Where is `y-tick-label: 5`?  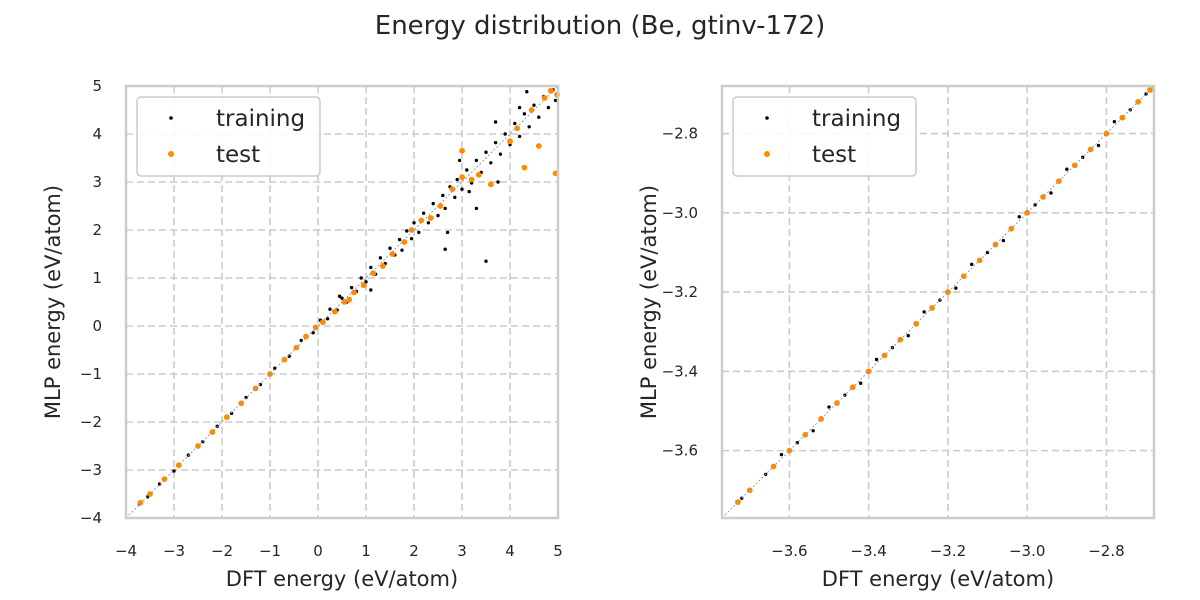
y-tick-label: 5 is located at coordinates (97, 86).